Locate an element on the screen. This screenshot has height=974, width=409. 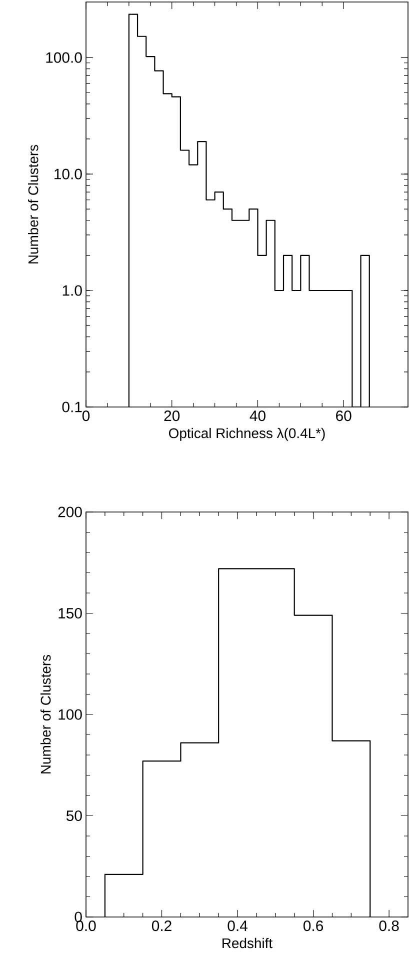
x-tick-label: 0.4 is located at coordinates (238, 926).